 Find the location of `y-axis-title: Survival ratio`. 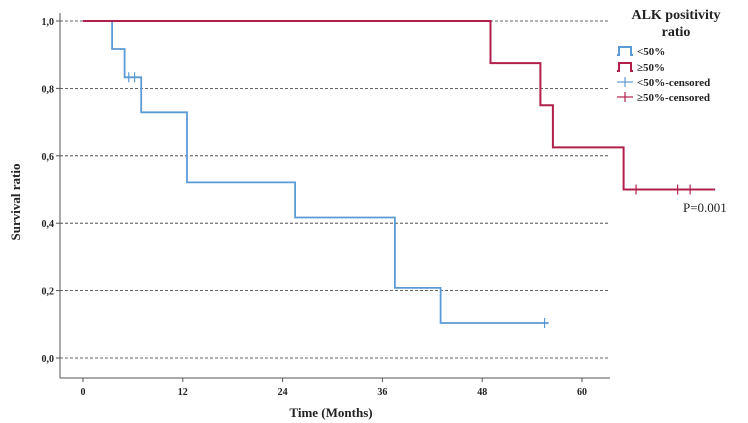

y-axis-title: Survival ratio is located at coordinates (15, 202).